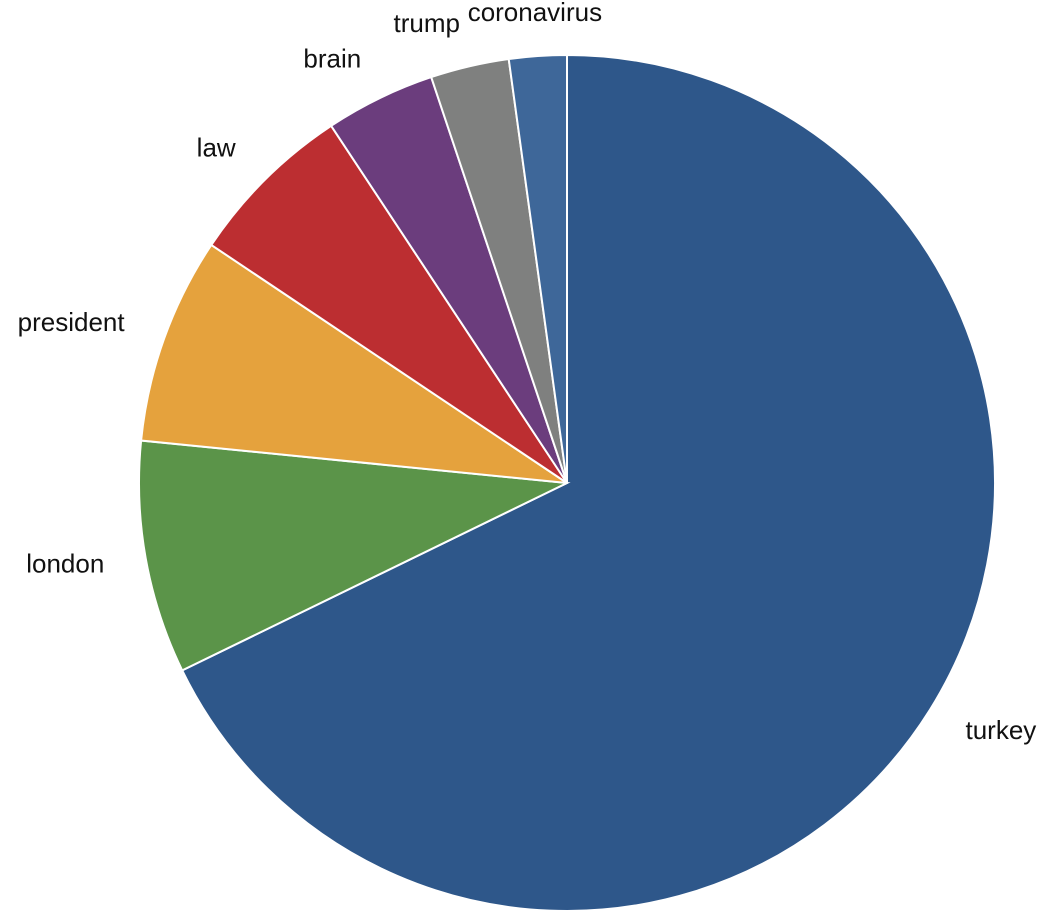 The image size is (1043, 913). Describe the element at coordinates (332, 58) in the screenshot. I see `pie-label-brain: brain` at that location.